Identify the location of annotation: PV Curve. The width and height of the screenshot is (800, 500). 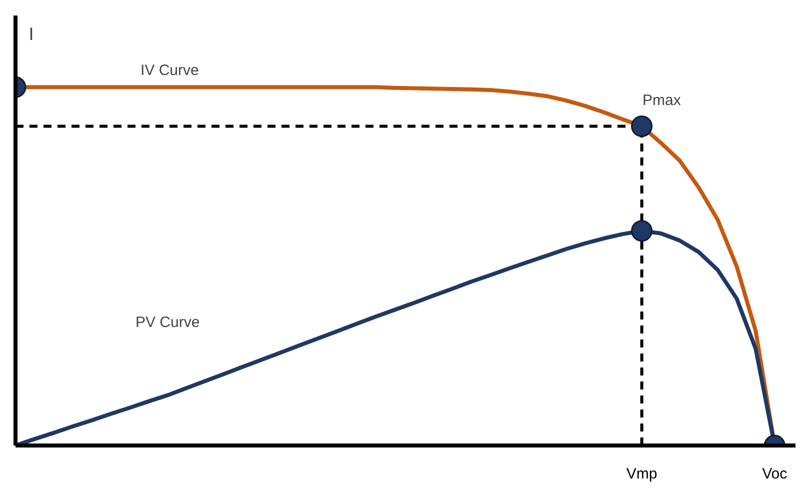
(168, 322).